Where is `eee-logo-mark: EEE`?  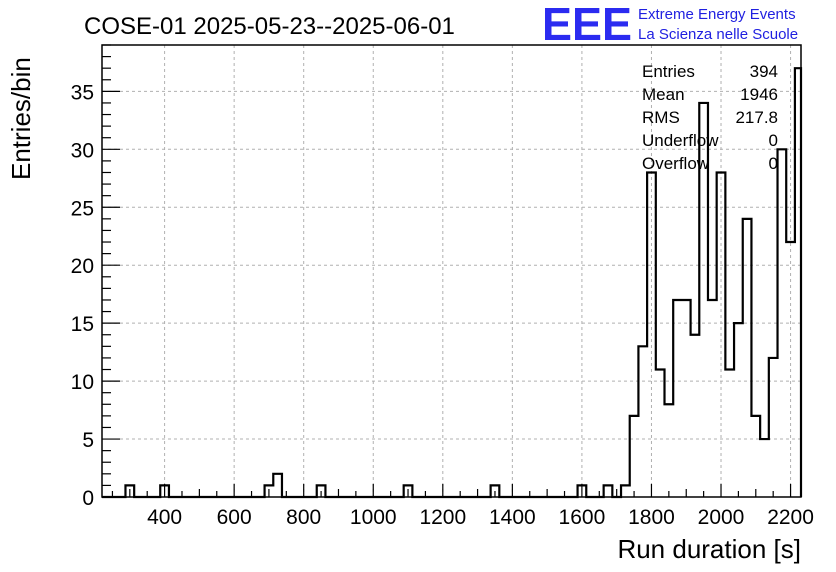 eee-logo-mark: EEE is located at coordinates (587, 25).